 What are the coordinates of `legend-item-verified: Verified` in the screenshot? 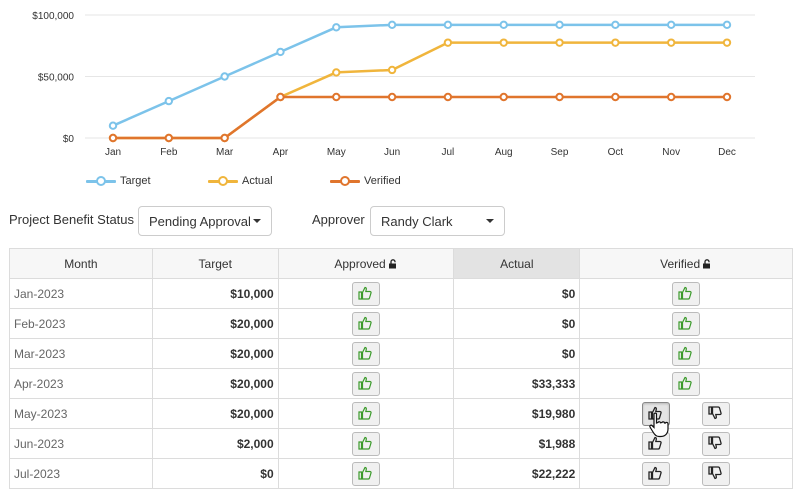 It's located at (365, 181).